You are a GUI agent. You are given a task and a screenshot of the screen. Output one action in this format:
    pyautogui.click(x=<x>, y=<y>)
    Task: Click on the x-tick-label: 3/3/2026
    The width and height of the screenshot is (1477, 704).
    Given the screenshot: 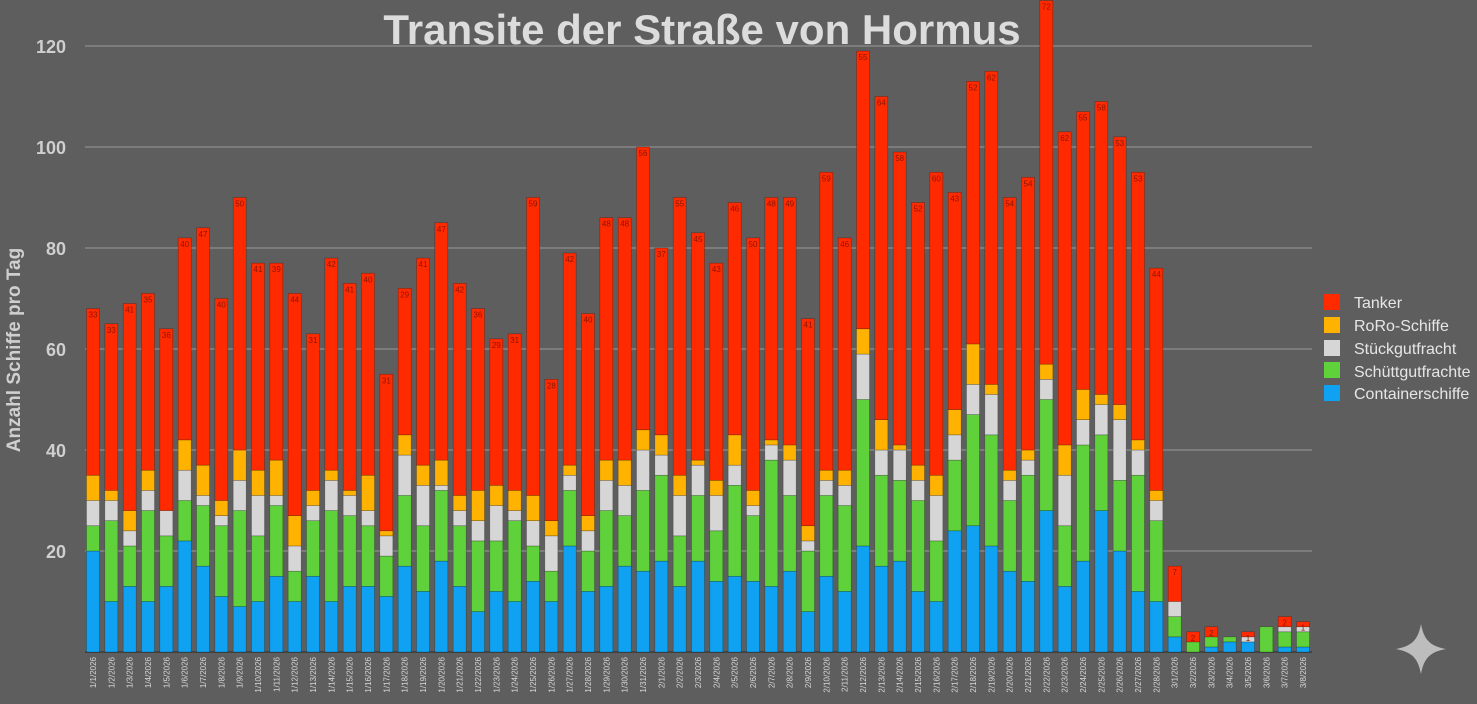 What is the action you would take?
    pyautogui.click(x=1211, y=672)
    